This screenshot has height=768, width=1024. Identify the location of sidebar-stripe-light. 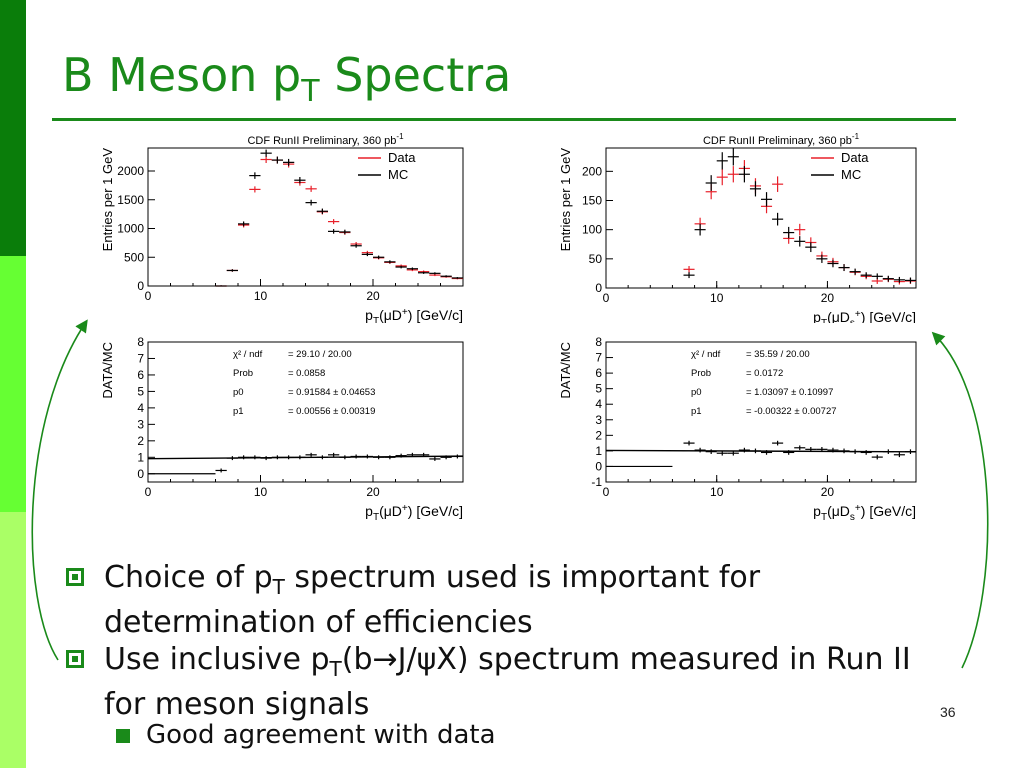
(13, 640).